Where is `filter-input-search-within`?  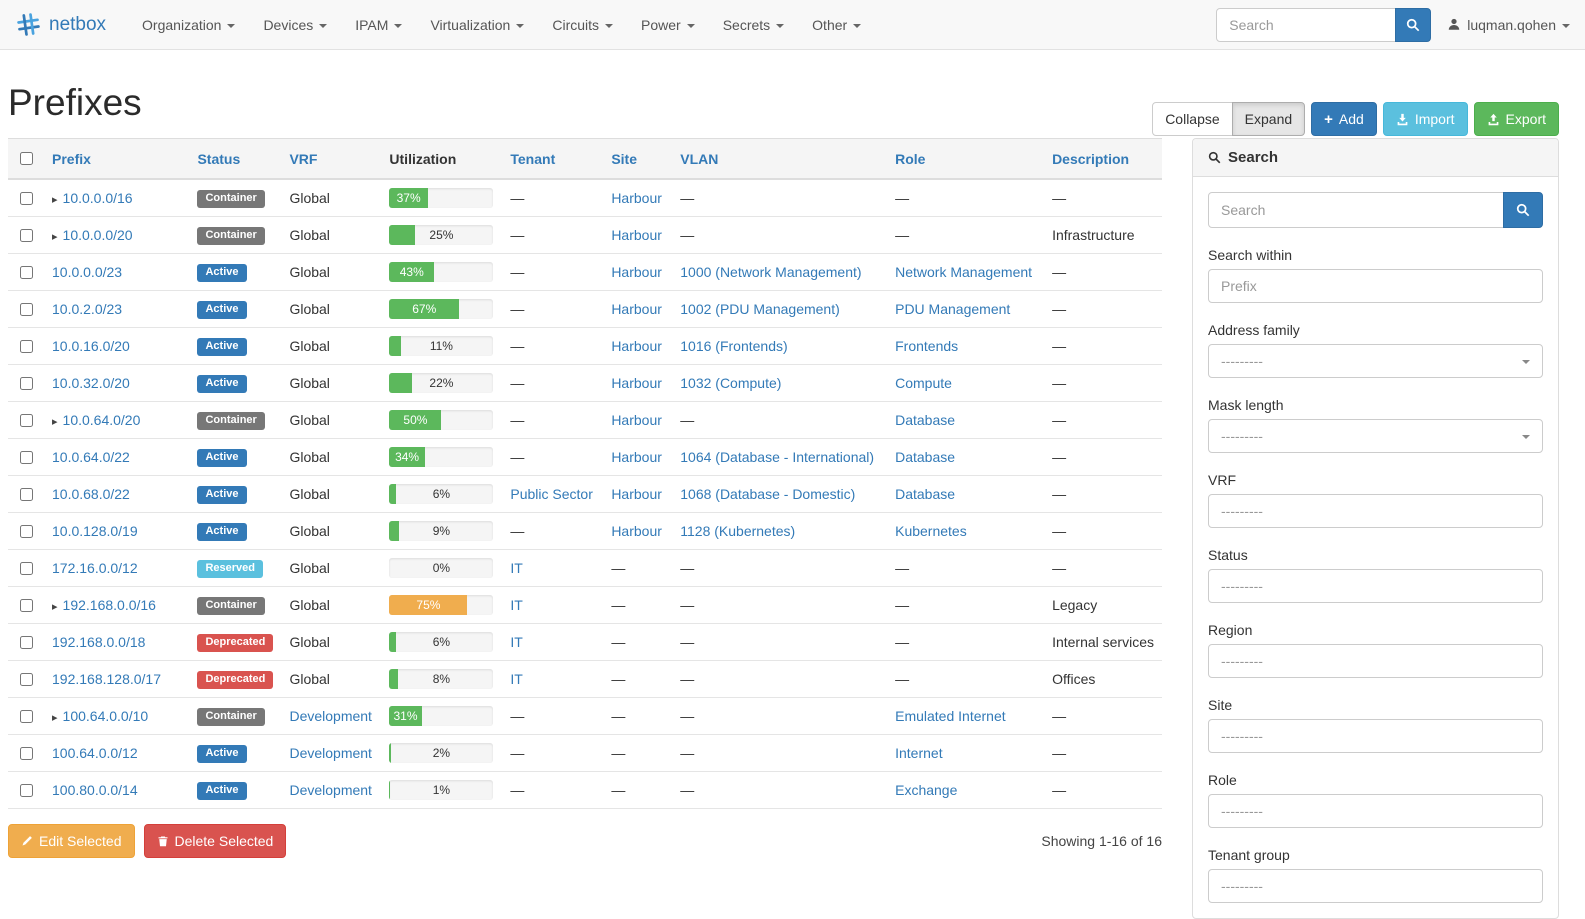 filter-input-search-within is located at coordinates (1375, 286).